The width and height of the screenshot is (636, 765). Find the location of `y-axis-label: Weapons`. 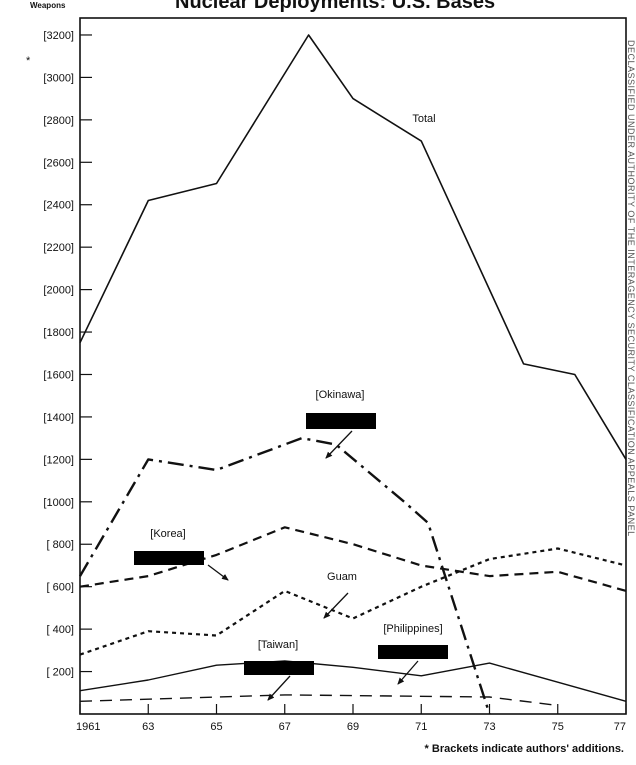

y-axis-label: Weapons is located at coordinates (48, 5).